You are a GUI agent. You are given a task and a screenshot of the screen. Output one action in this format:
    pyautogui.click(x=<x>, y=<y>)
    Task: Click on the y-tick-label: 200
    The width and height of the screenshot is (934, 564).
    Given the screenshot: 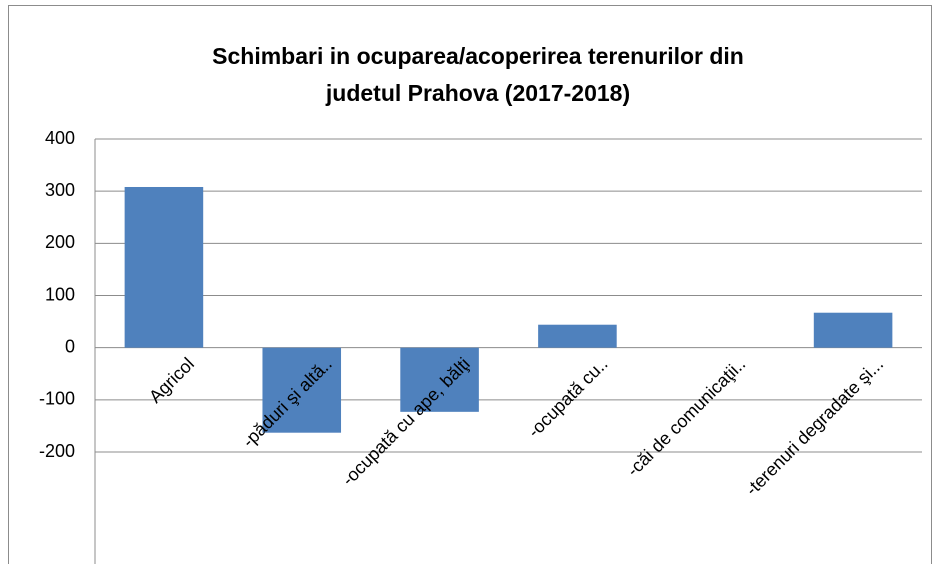 What is the action you would take?
    pyautogui.click(x=60, y=242)
    